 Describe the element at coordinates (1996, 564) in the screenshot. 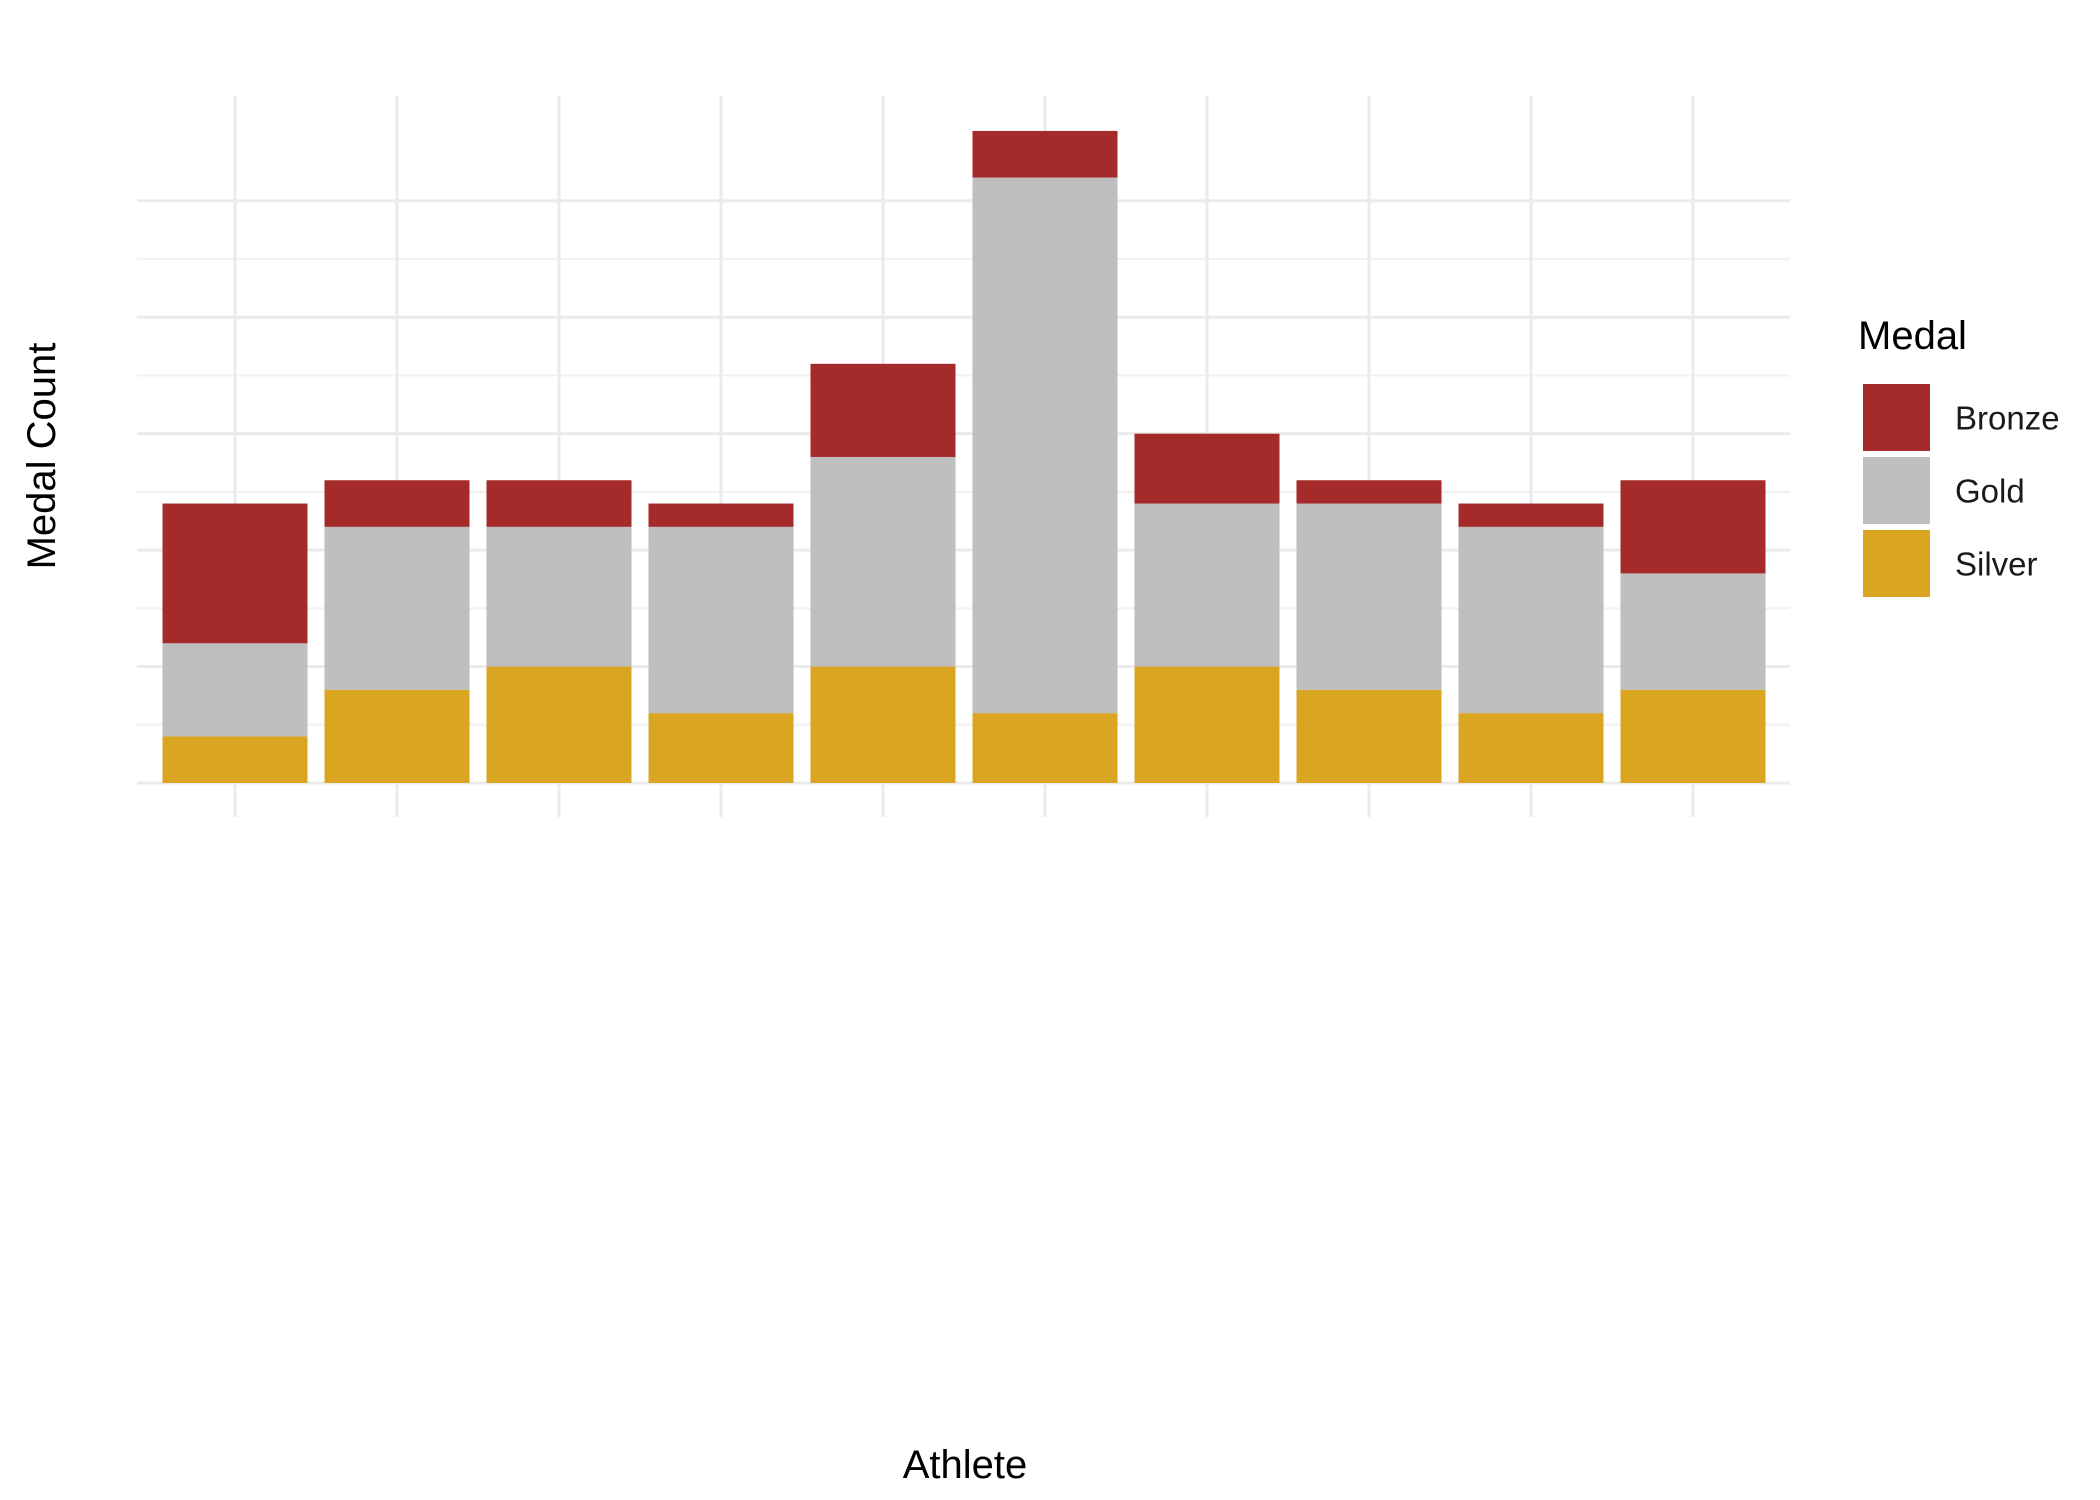

I see `legend-label-silver: Silver` at that location.